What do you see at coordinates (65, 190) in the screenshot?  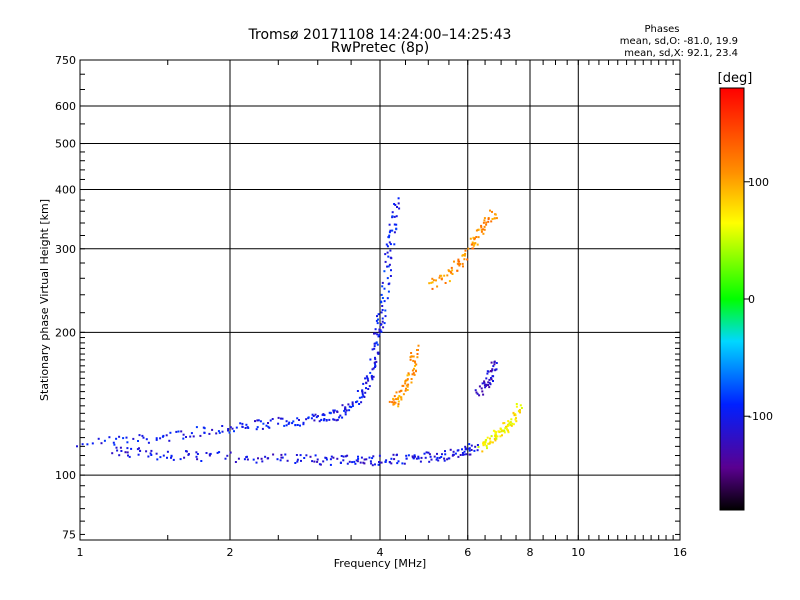 I see `y-tick-label: 400` at bounding box center [65, 190].